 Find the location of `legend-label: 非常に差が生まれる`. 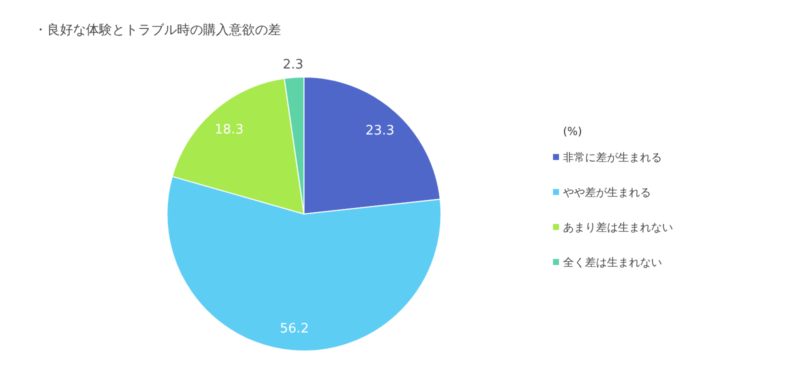

legend-label: 非常に差が生まれる is located at coordinates (612, 157).